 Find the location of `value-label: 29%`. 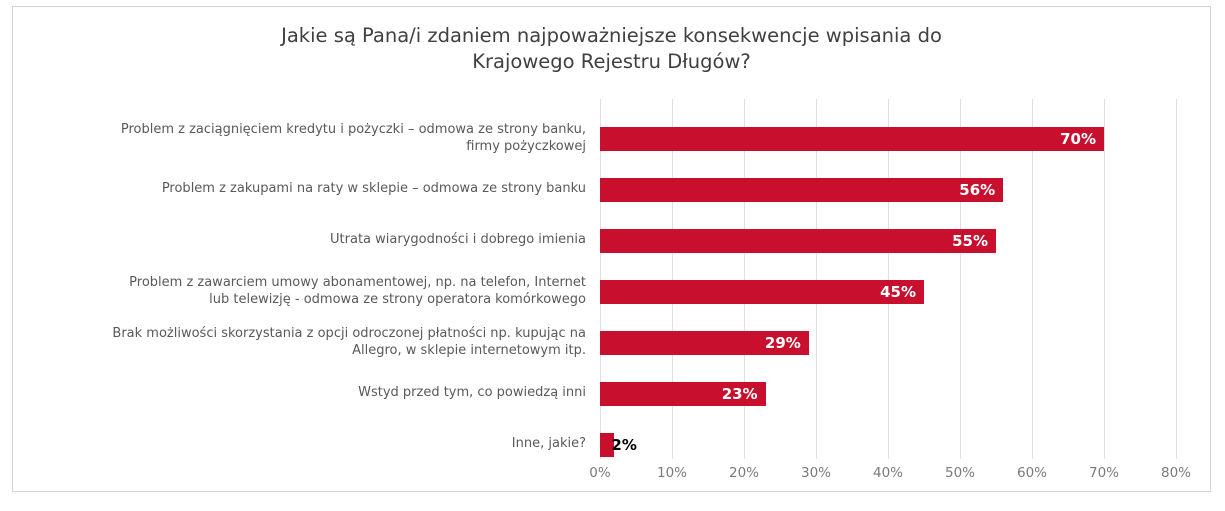

value-label: 29% is located at coordinates (782, 342).